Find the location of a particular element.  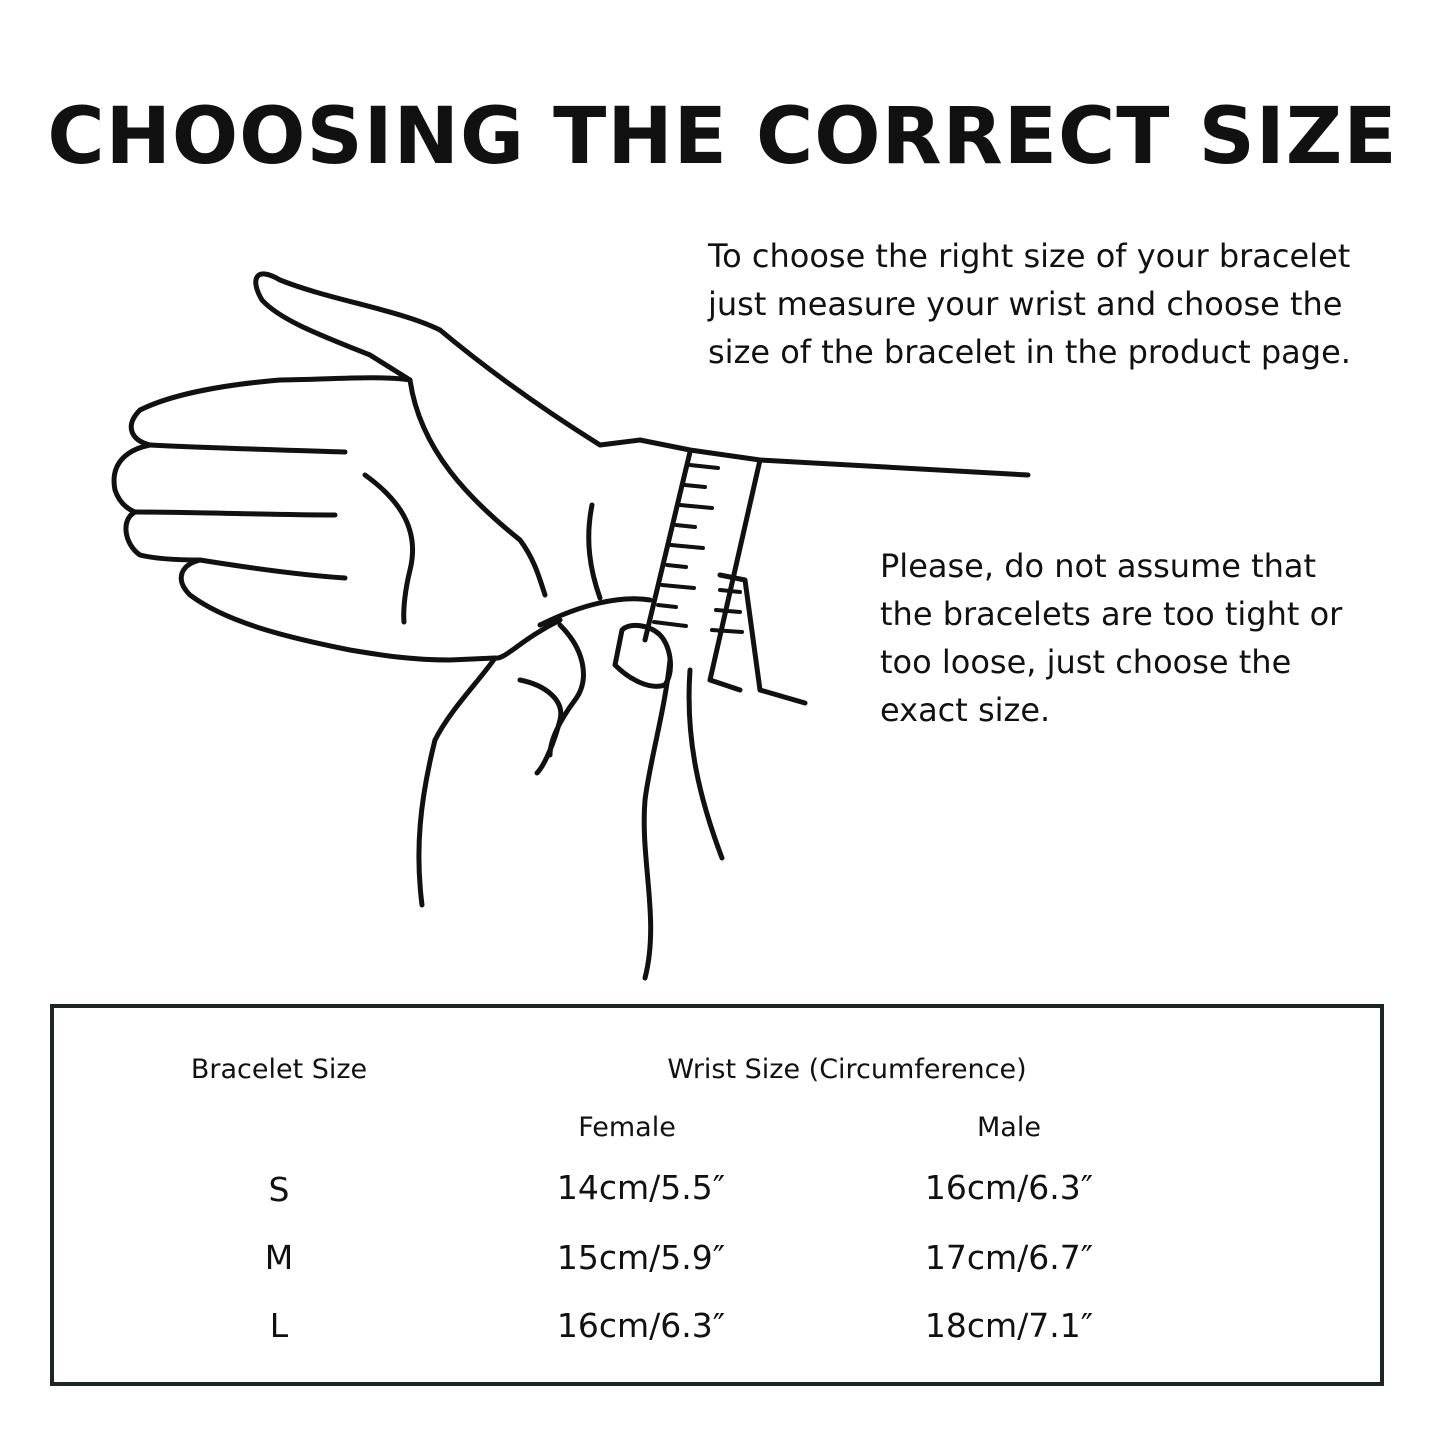

thumb-line is located at coordinates (477, 487).